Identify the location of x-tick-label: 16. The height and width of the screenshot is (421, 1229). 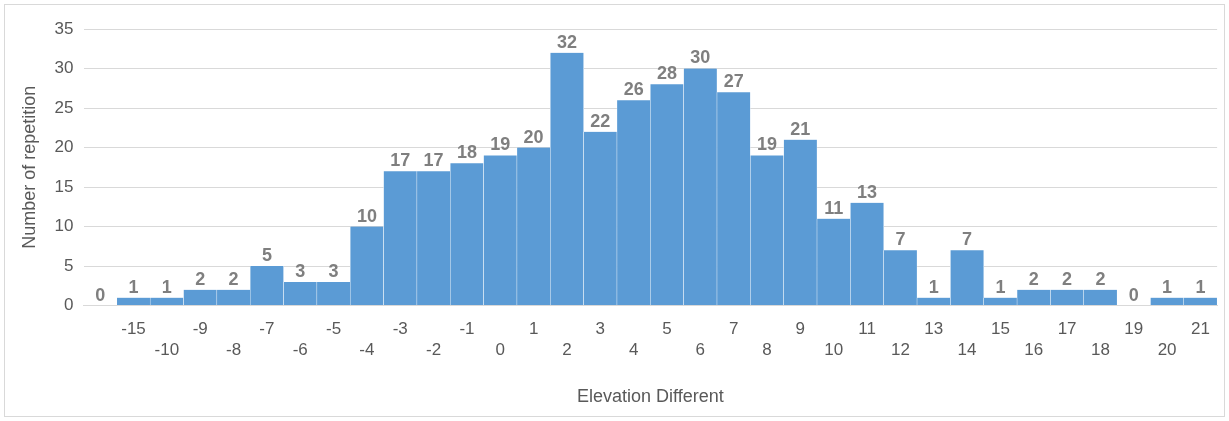
(1034, 349).